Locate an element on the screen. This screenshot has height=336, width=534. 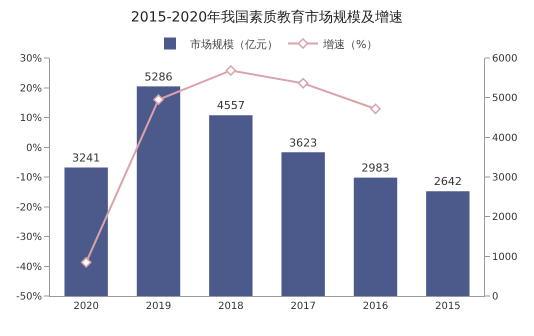
data-label: 5286 is located at coordinates (158, 77).